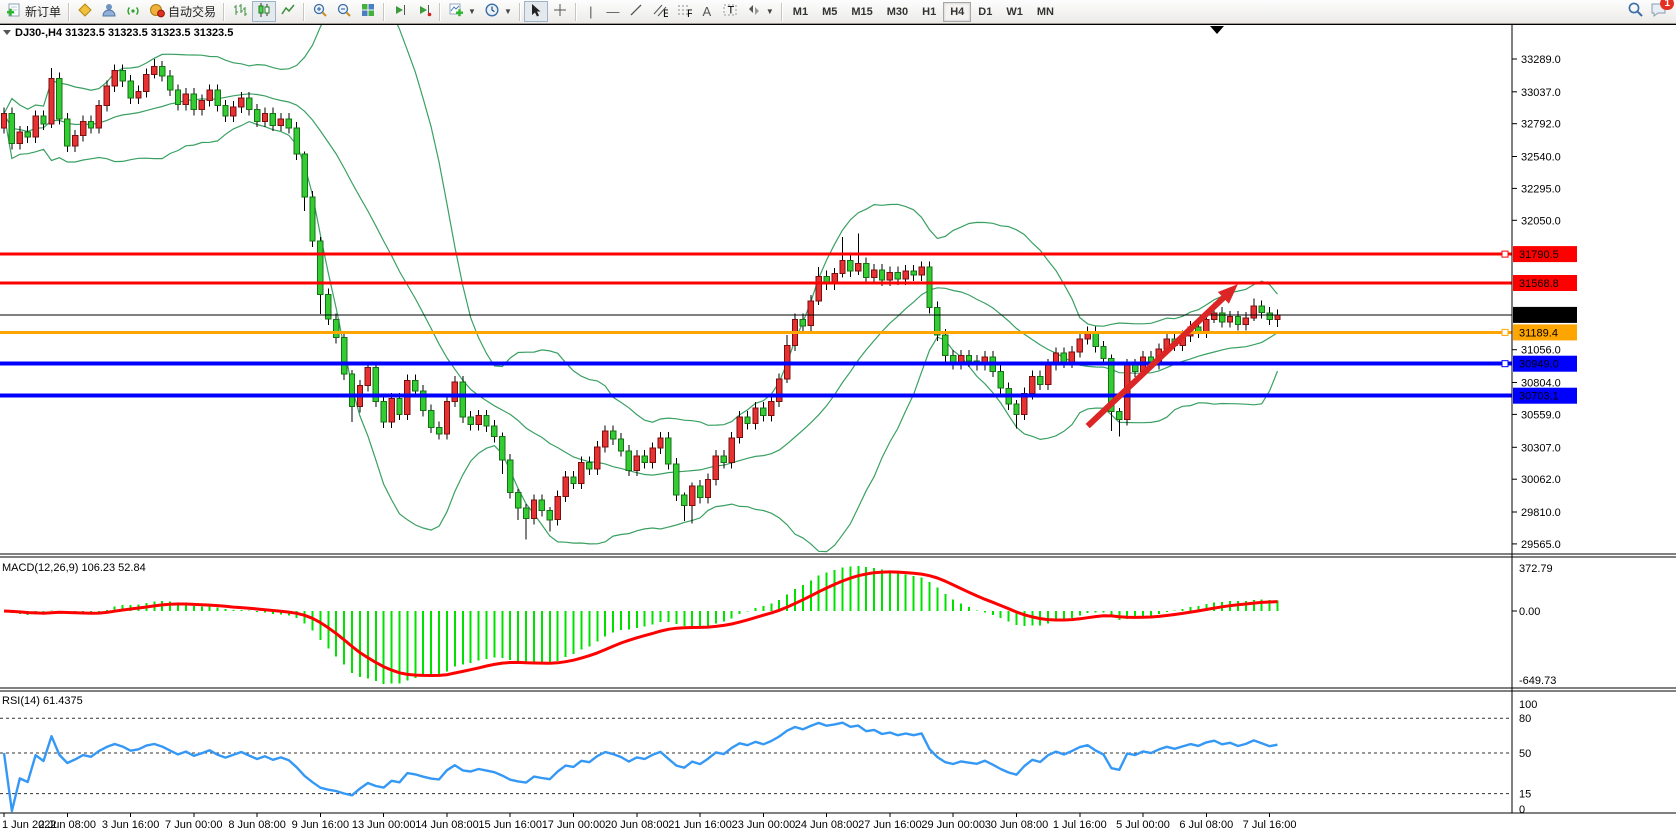 This screenshot has width=1676, height=836. I want to click on trendline-icon, so click(636, 11).